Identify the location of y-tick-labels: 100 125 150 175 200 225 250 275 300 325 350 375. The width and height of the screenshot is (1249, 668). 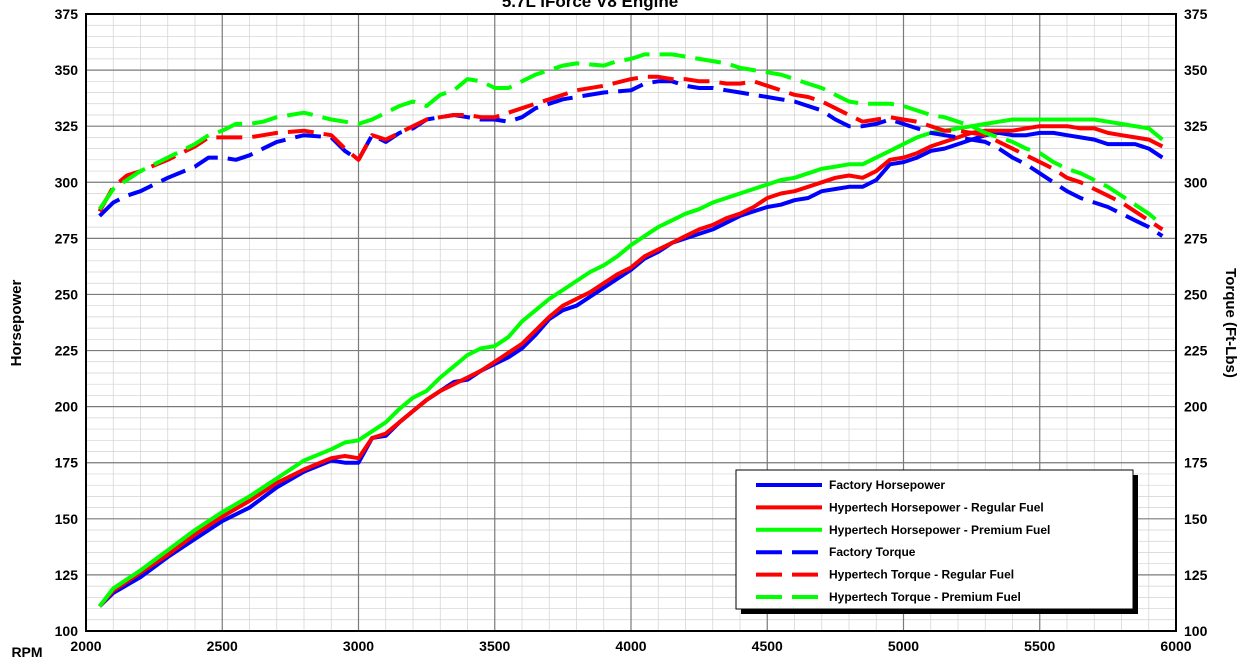
(67, 322).